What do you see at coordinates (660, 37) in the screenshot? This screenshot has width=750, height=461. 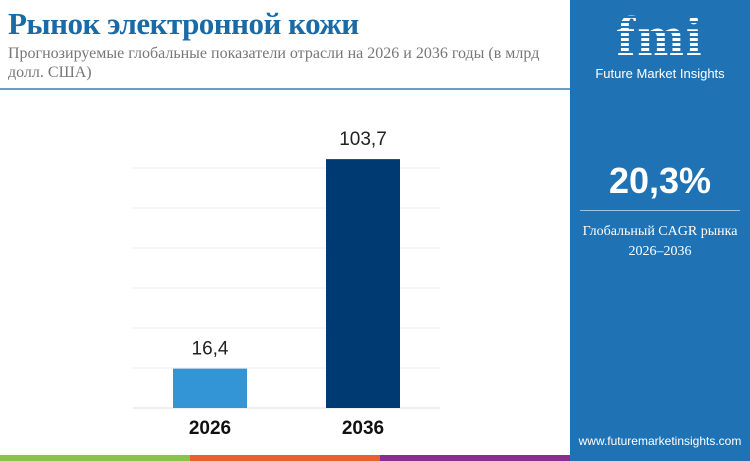 I see `logo-mark: fmi` at bounding box center [660, 37].